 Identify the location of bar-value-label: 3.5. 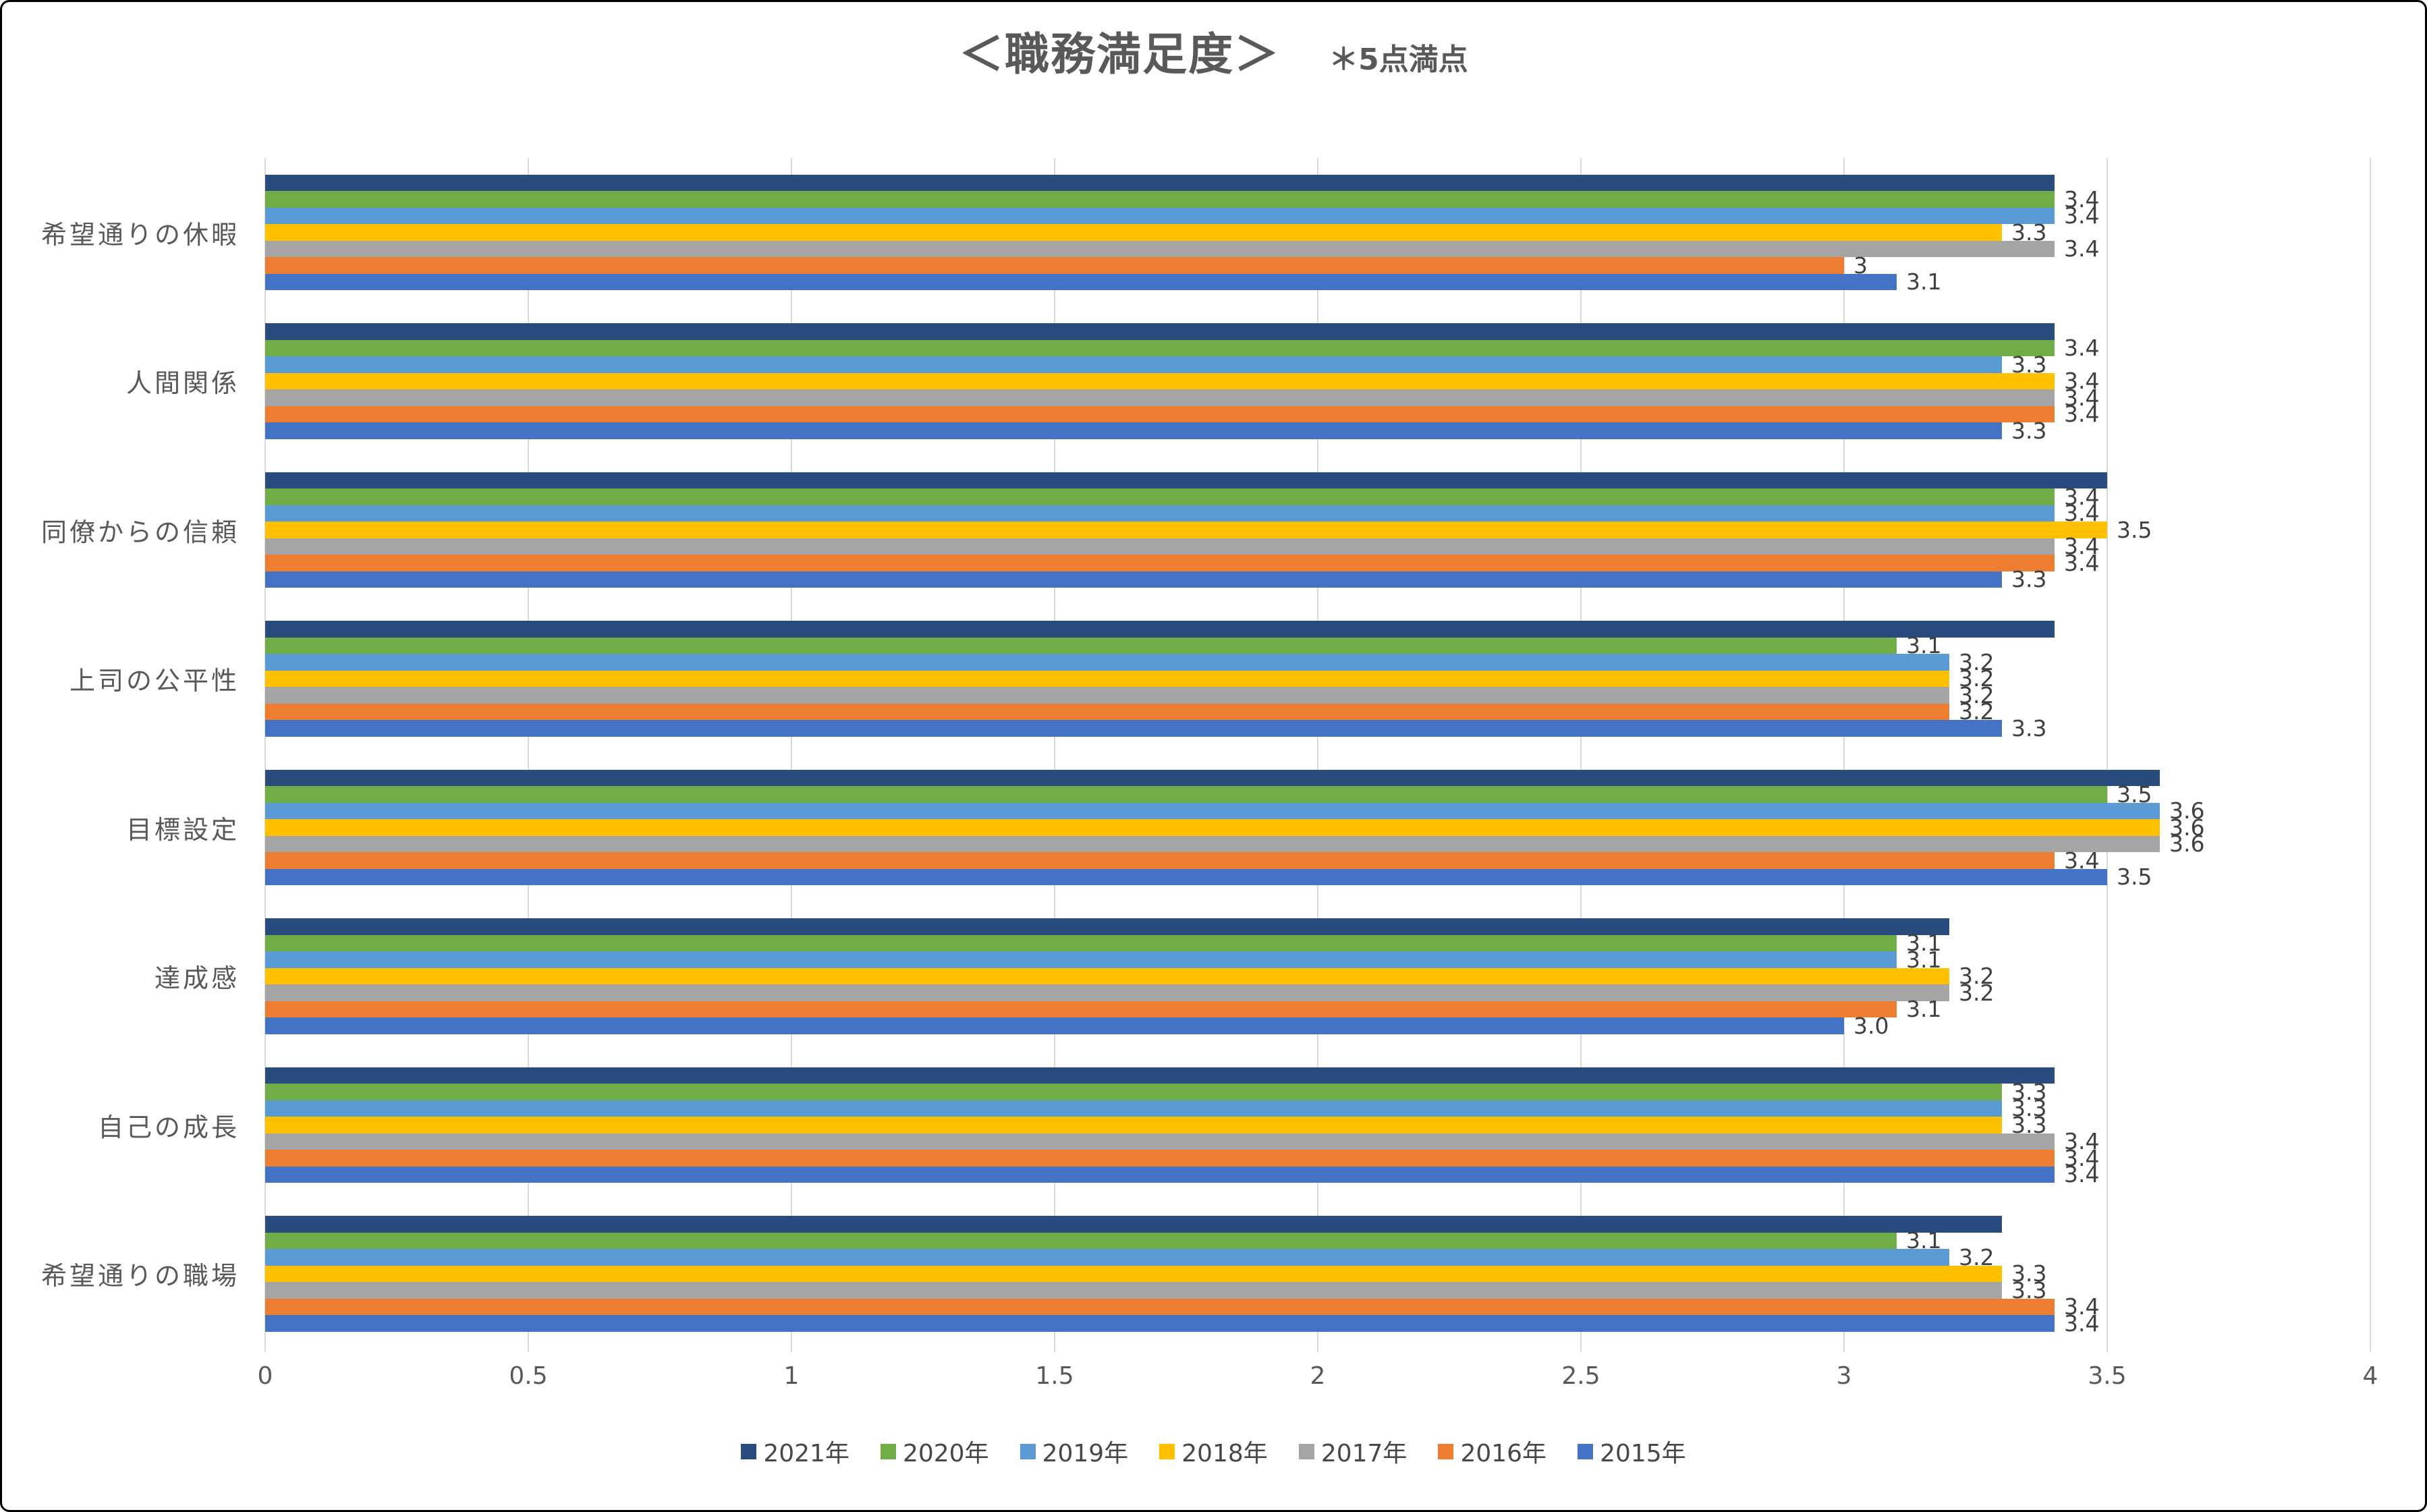
(2134, 877).